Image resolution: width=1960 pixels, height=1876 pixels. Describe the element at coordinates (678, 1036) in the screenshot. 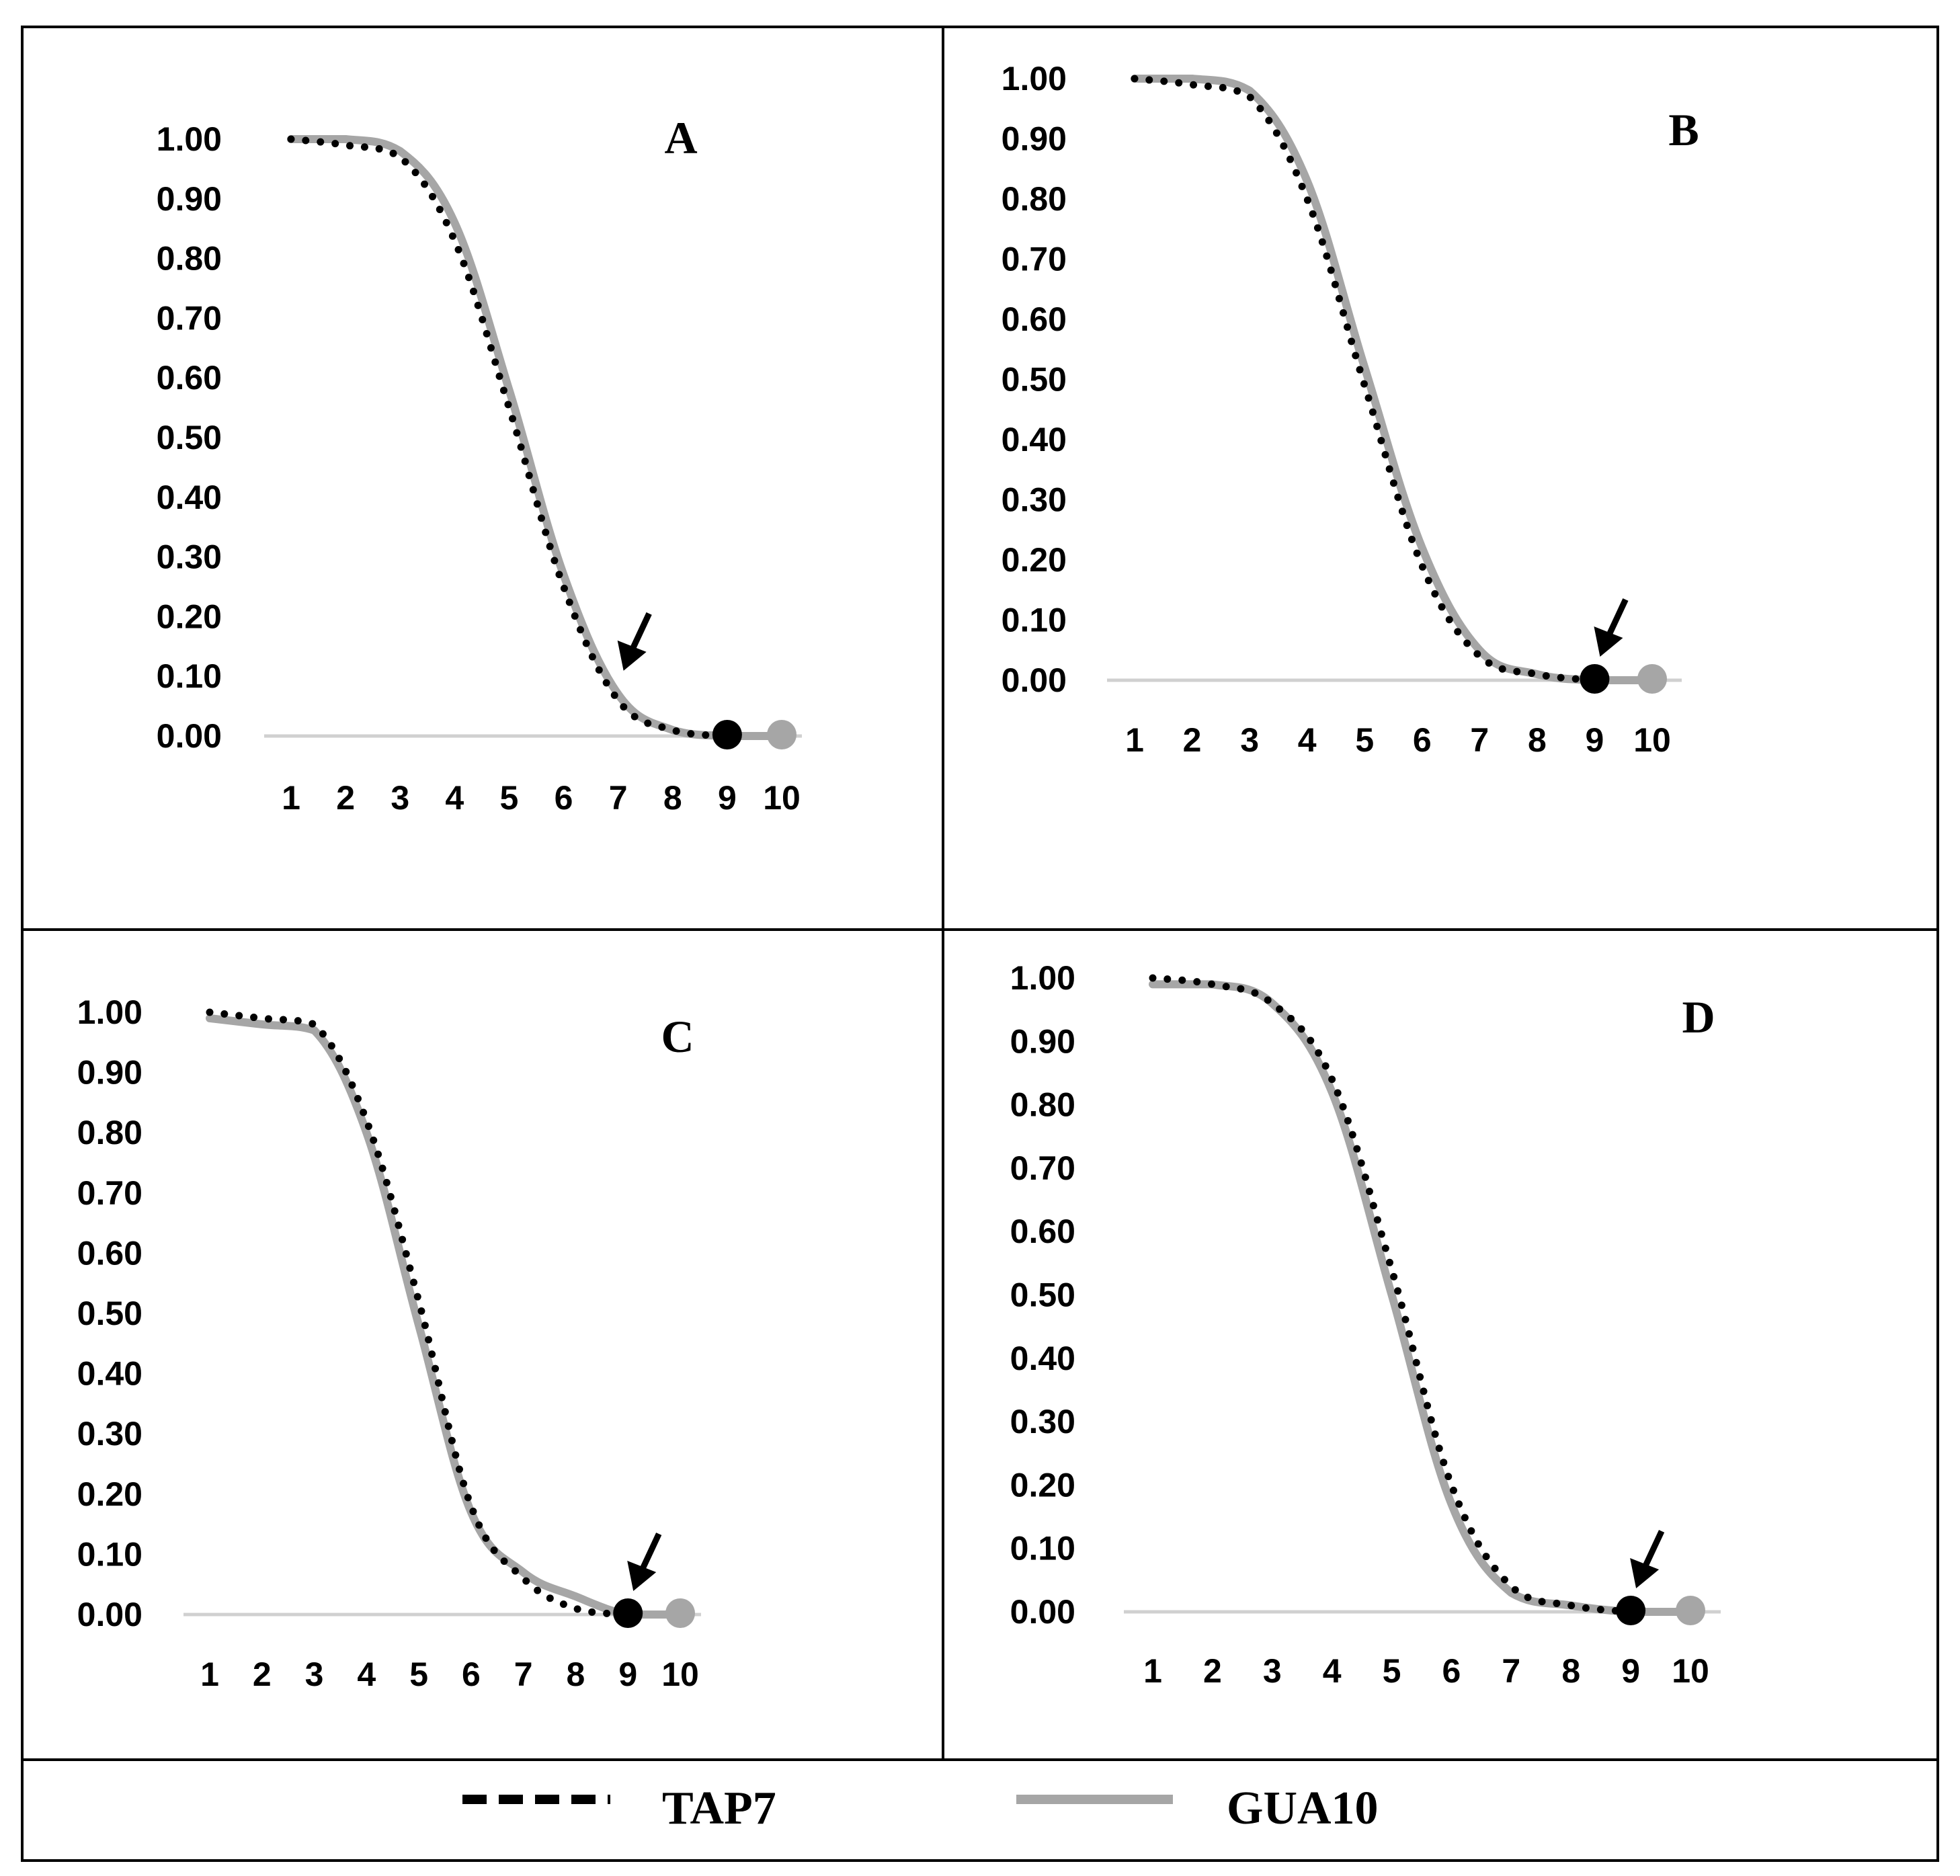

I see `panel-title: C` at that location.